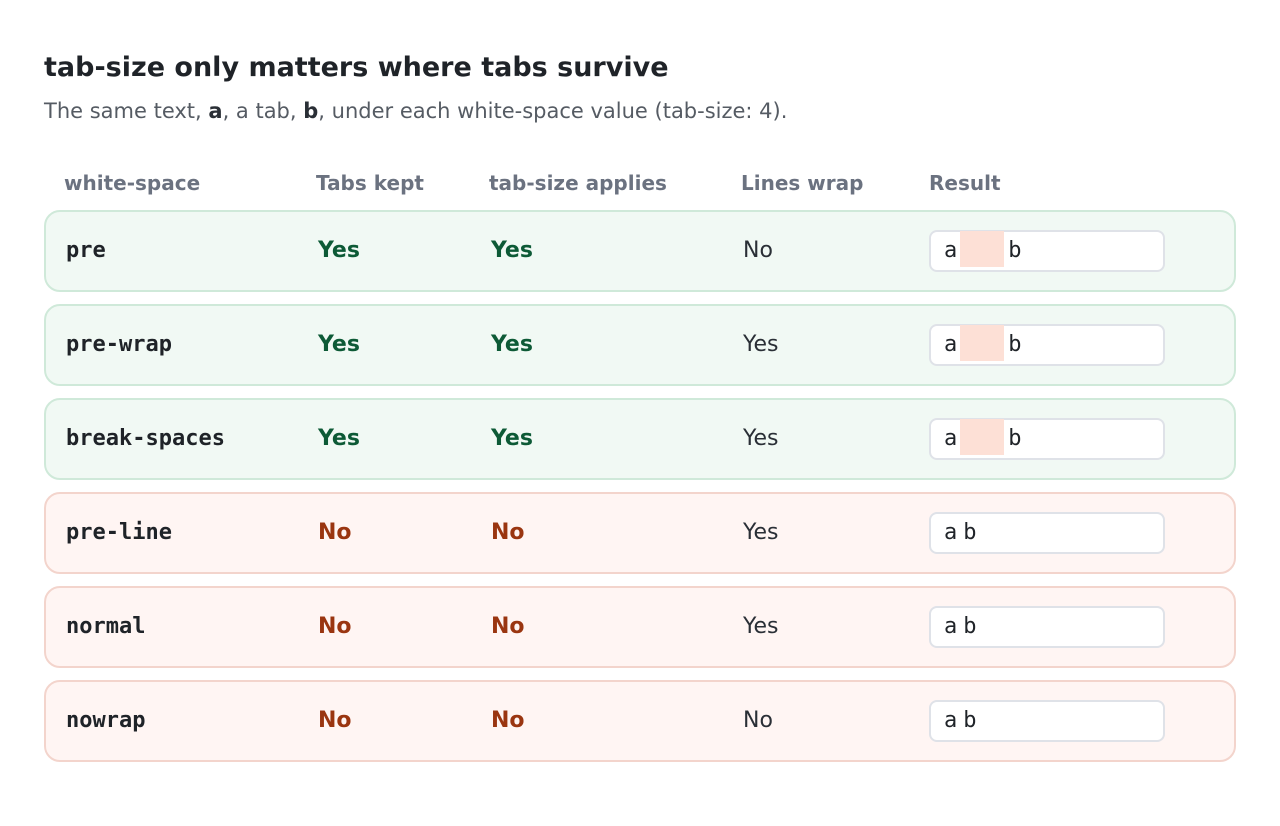  Describe the element at coordinates (640, 251) in the screenshot. I see `table-row: pre Yes Yes No a b` at that location.